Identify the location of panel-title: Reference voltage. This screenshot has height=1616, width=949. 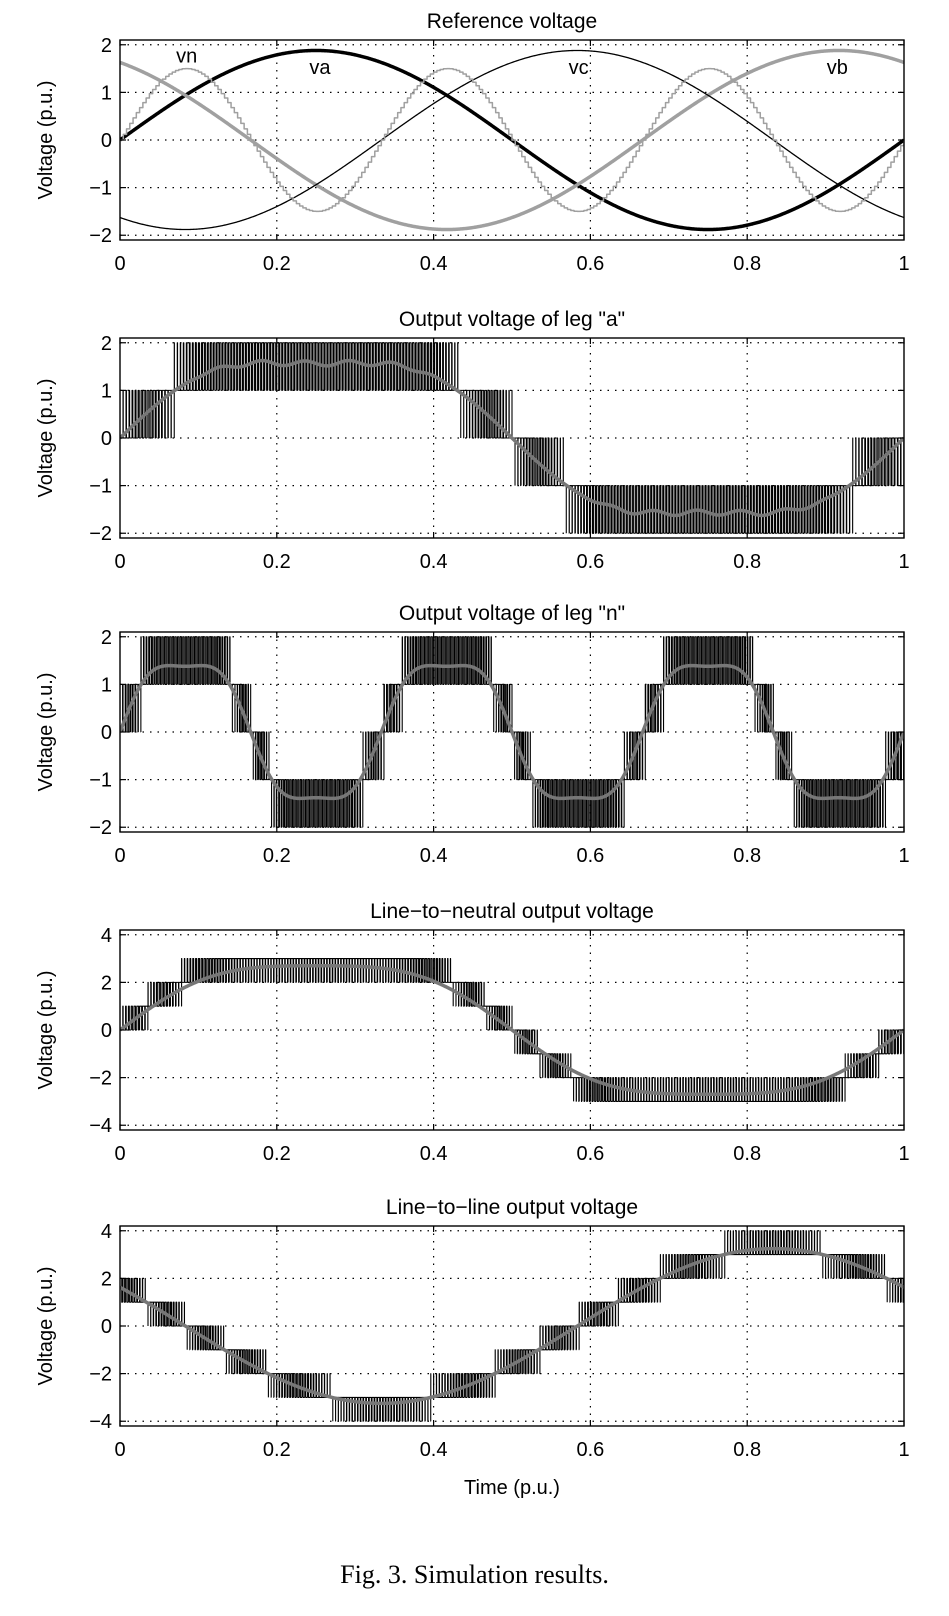
(512, 21).